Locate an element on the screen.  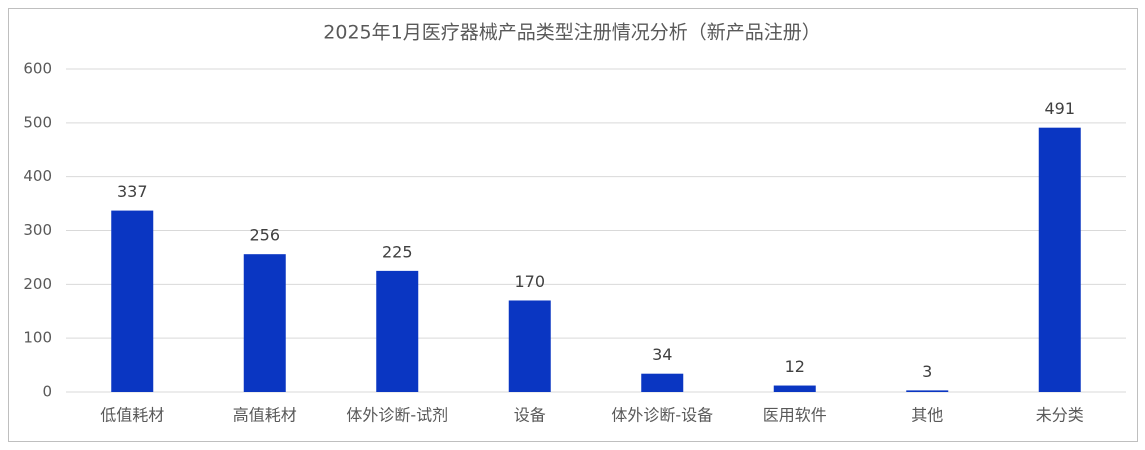
y-tick-label: 100 is located at coordinates (37, 338).